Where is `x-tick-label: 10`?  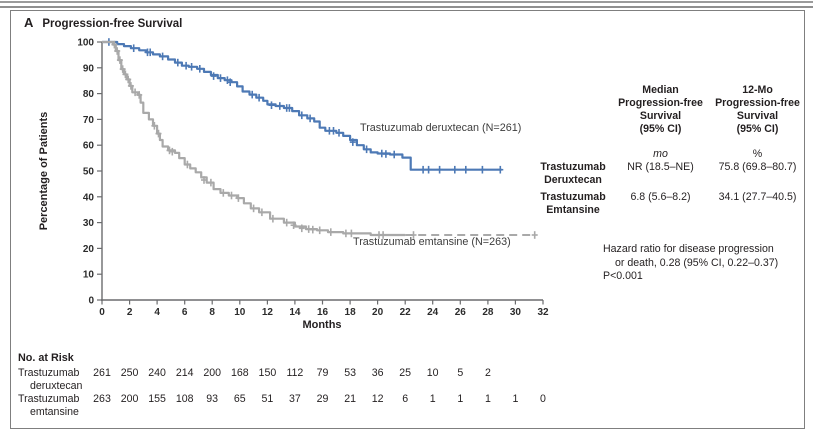
x-tick-label: 10 is located at coordinates (240, 312).